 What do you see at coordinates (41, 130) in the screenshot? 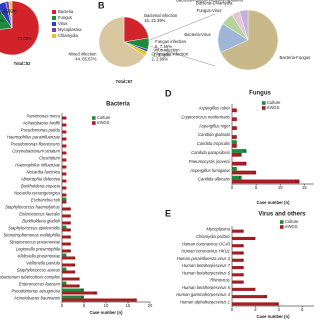
I see `y-tick-label: Pseudomonas putida` at bounding box center [41, 130].